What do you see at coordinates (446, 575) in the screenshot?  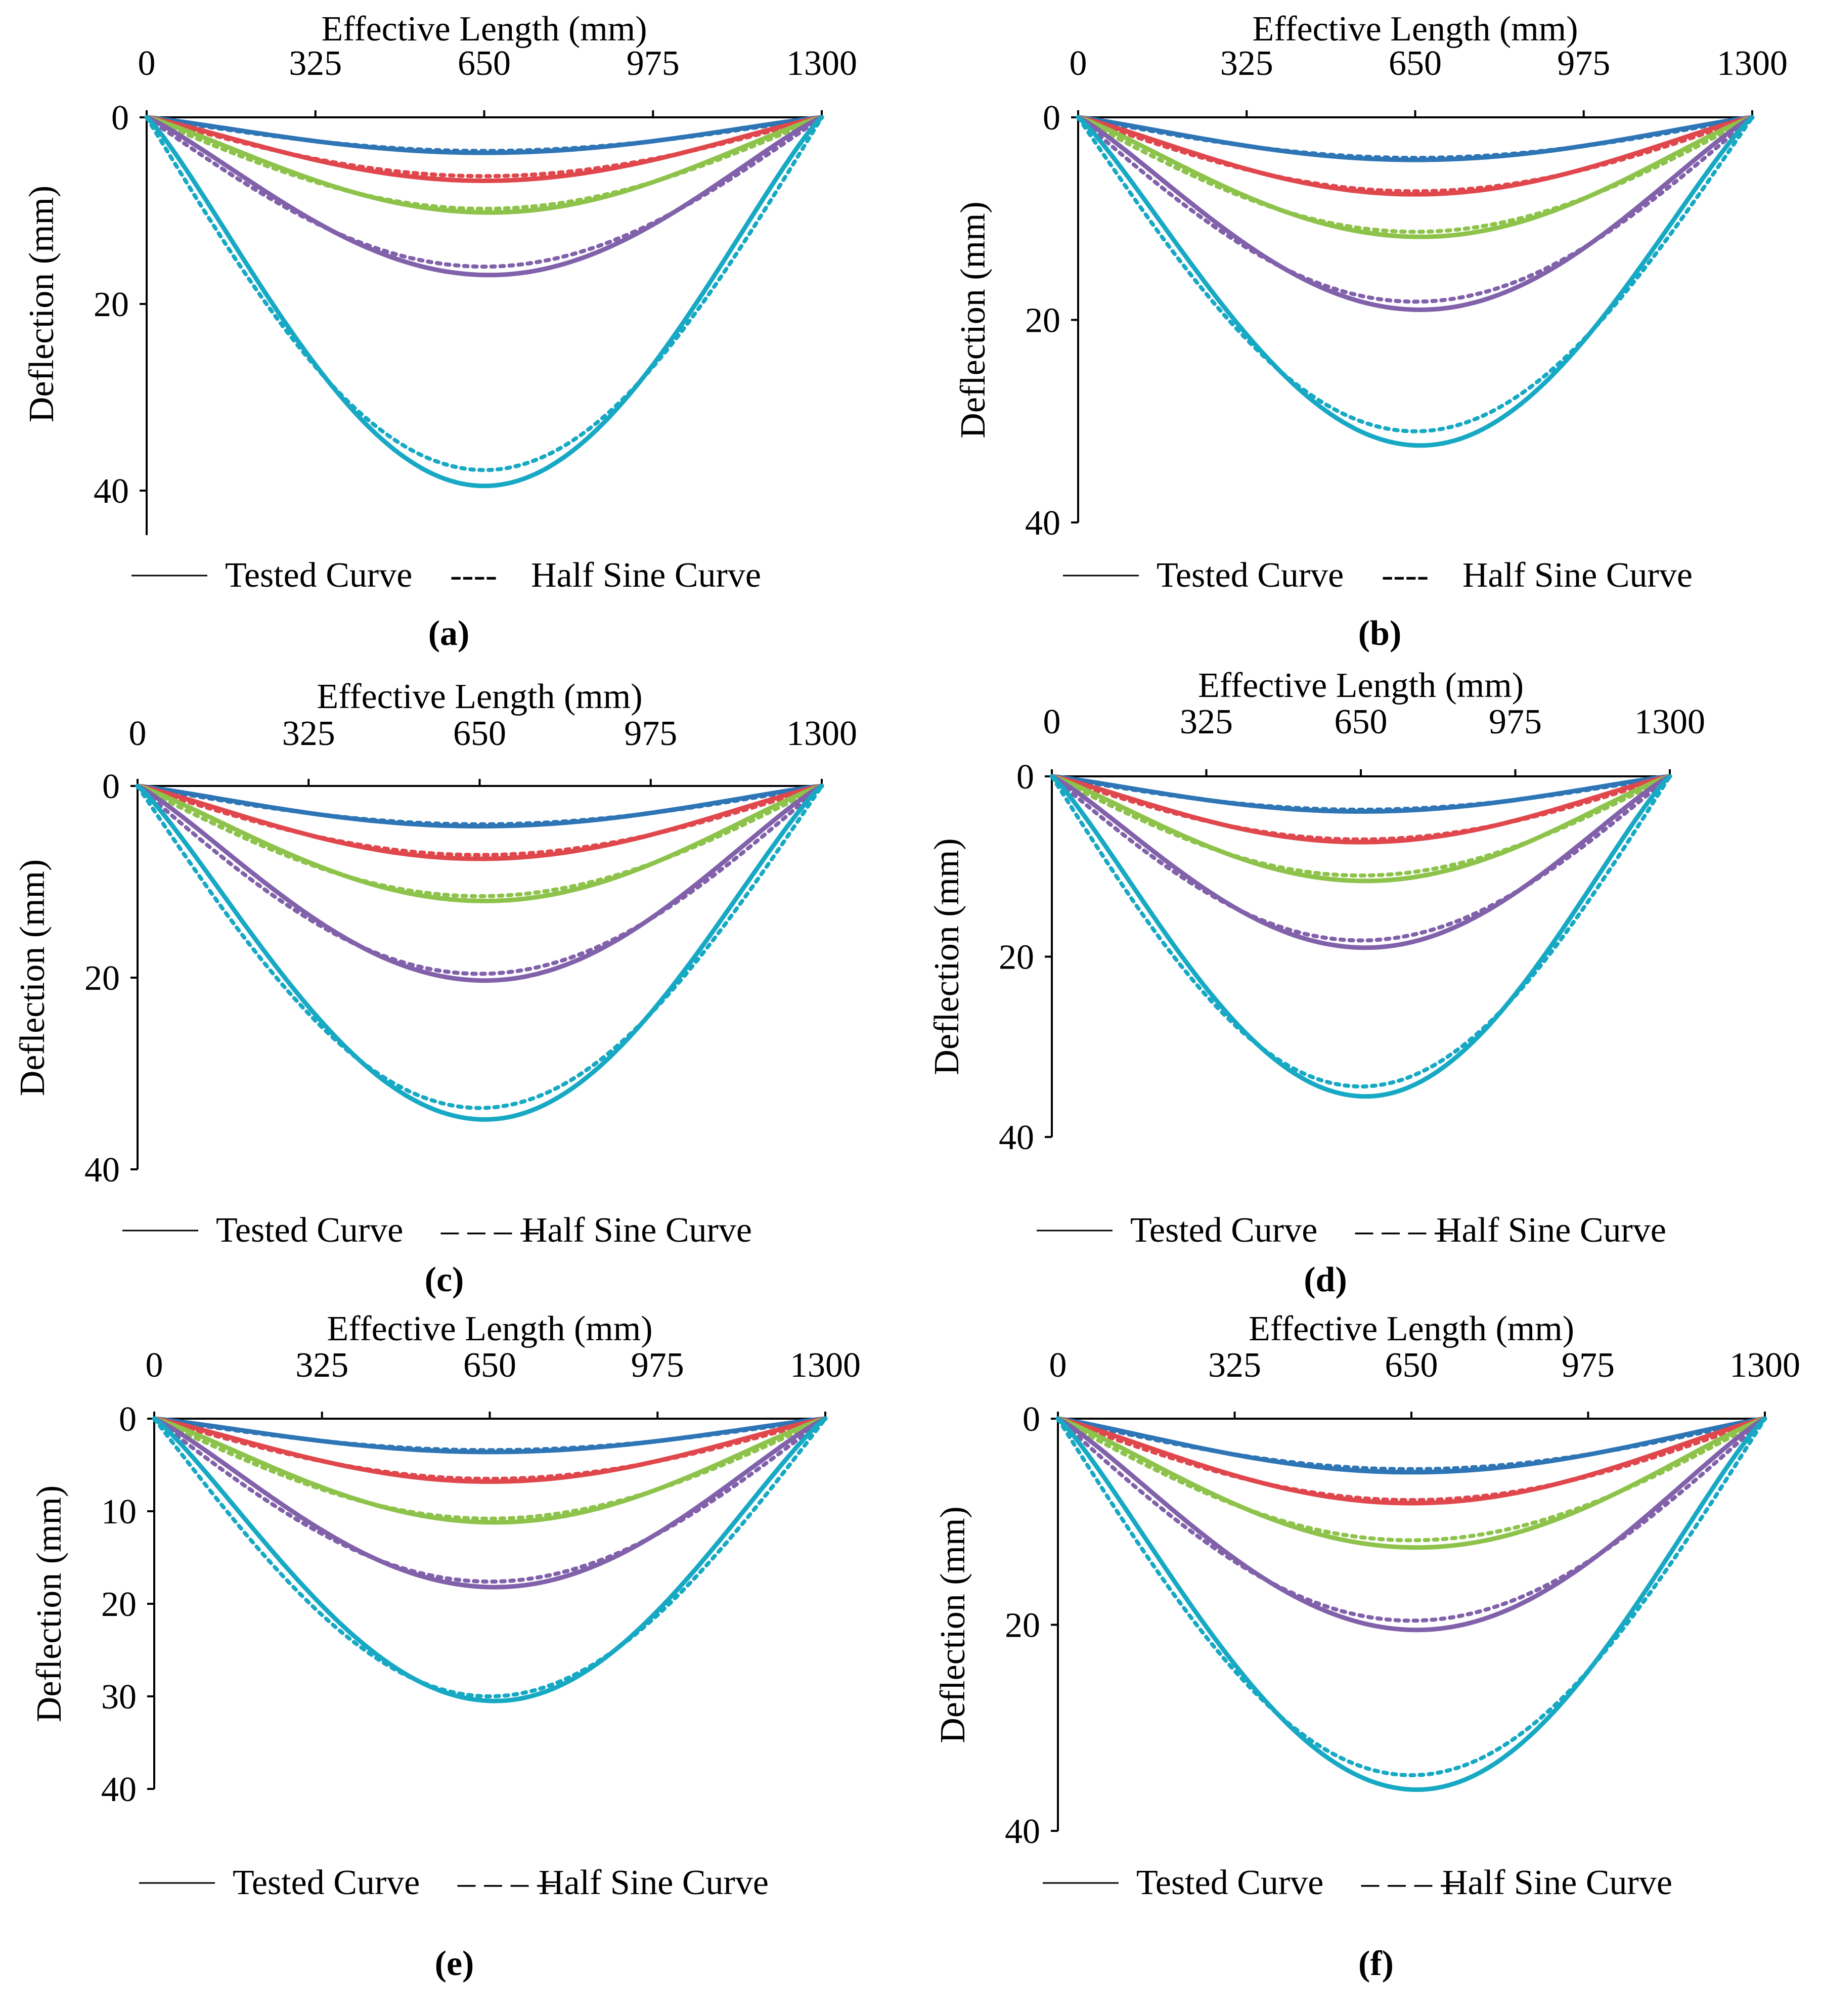 I see `legend: Tested Curve ---- Half Sine Curve` at bounding box center [446, 575].